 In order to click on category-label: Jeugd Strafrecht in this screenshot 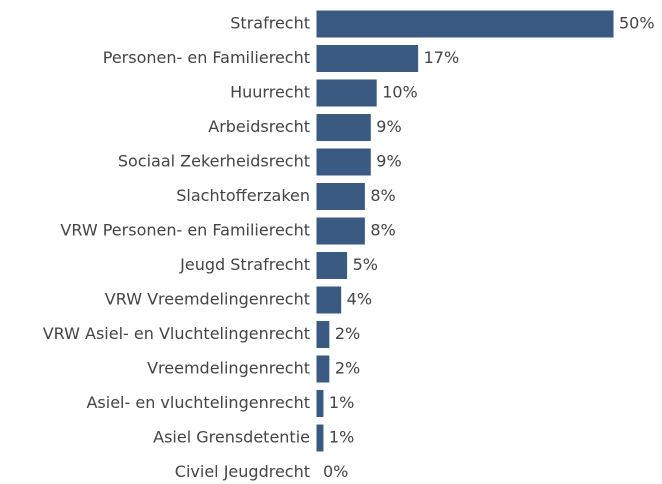, I will do `click(244, 264)`.